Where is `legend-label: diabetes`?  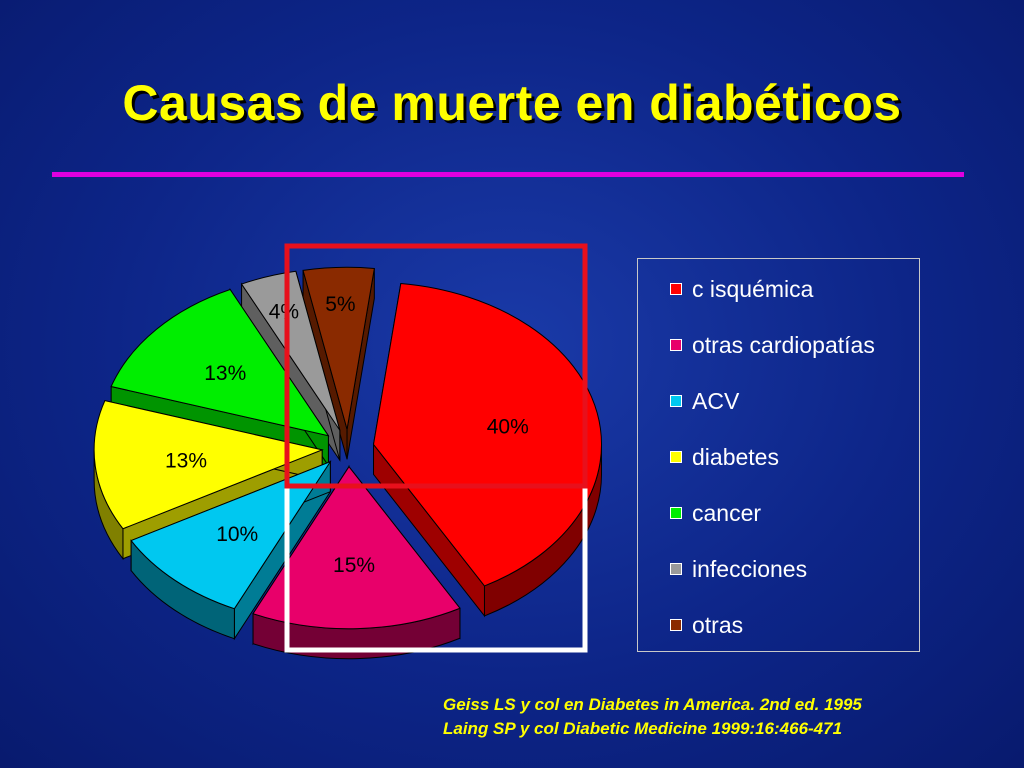
legend-label: diabetes is located at coordinates (735, 456).